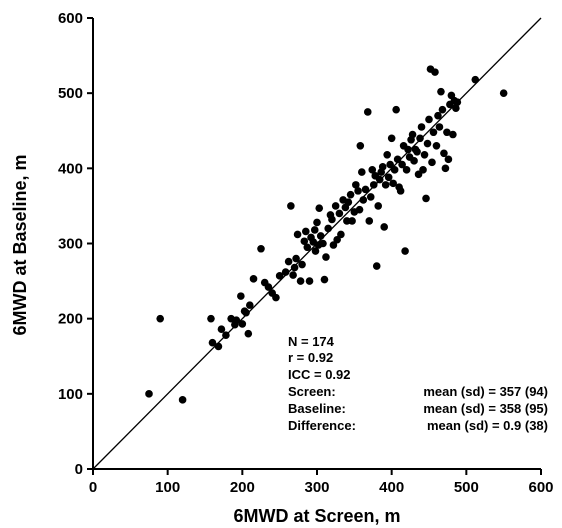 The height and width of the screenshot is (528, 562). I want to click on stat-baseline-value: mean (sd) = 358 (95), so click(485, 408).